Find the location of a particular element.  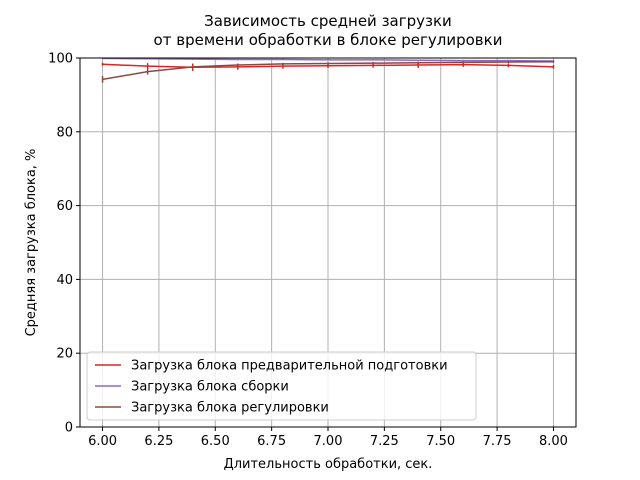

x-tick-label: 7.25 is located at coordinates (384, 441).